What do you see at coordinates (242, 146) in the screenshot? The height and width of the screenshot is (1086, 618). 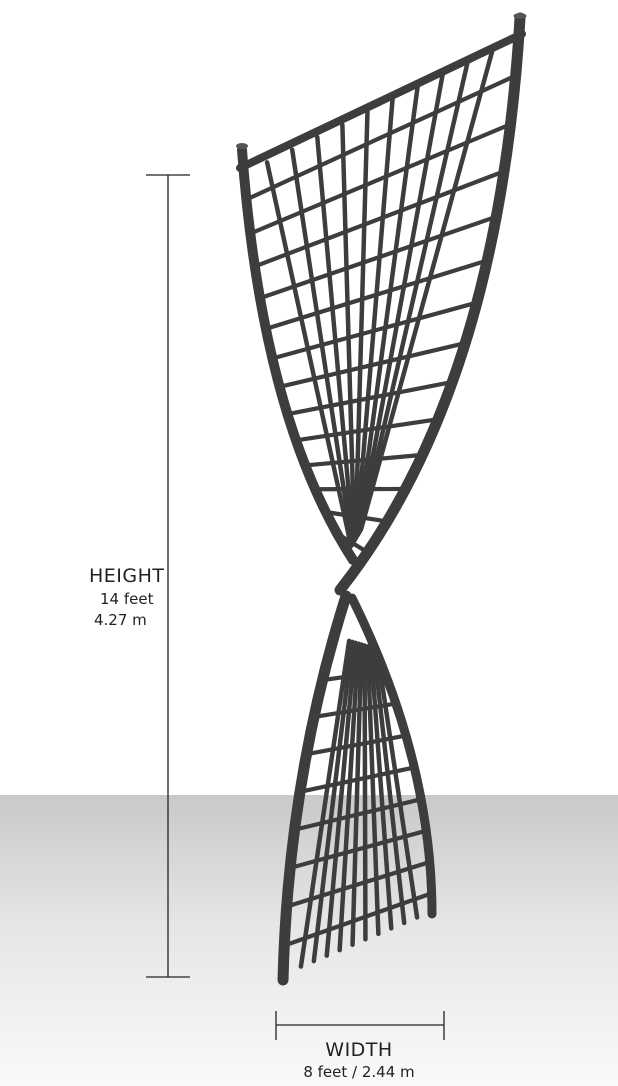 I see `left-post-cap` at bounding box center [242, 146].